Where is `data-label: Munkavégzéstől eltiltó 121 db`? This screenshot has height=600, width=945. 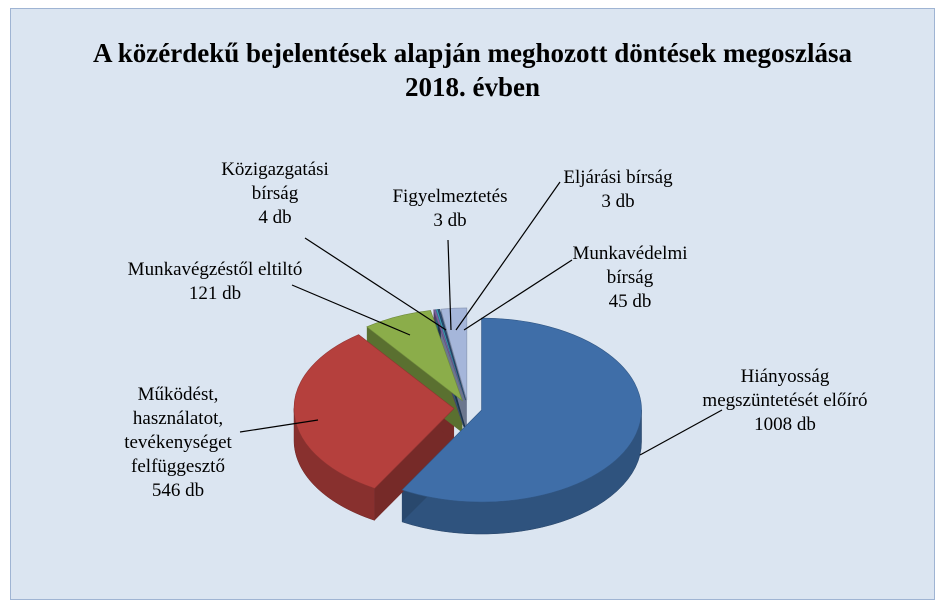
data-label: Munkavégzéstől eltiltó 121 db is located at coordinates (215, 282).